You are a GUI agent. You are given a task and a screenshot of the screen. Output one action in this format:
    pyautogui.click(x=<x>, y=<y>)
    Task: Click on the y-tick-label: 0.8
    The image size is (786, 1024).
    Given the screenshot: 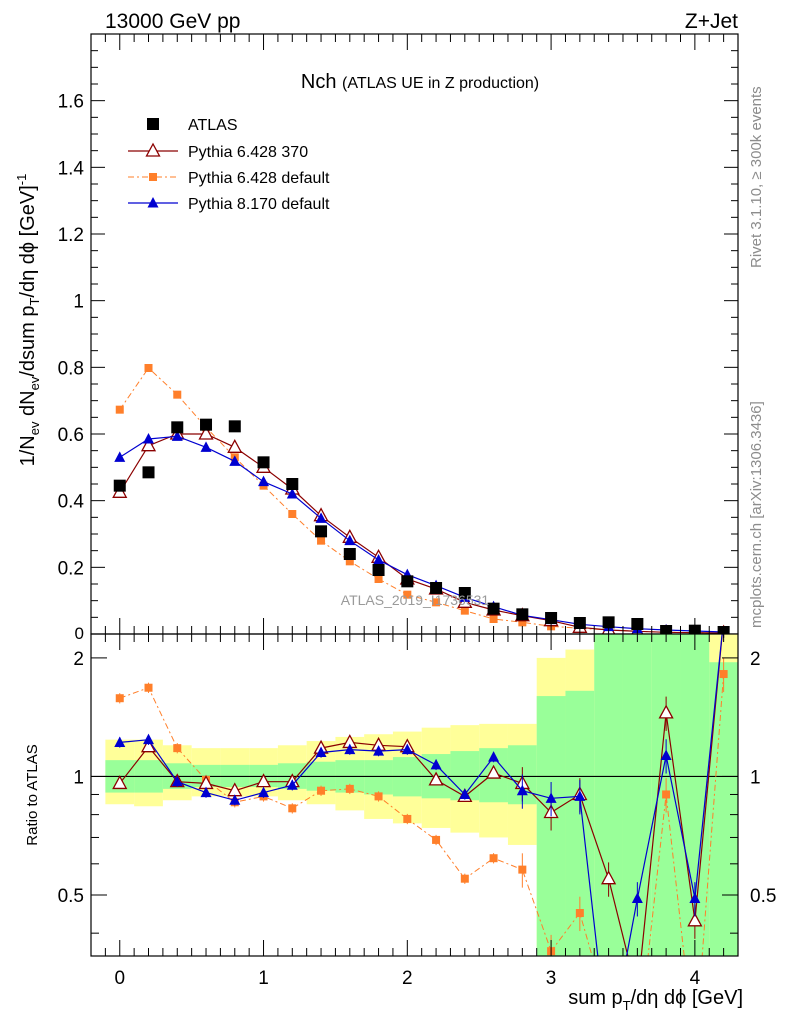 What is the action you would take?
    pyautogui.click(x=71, y=368)
    